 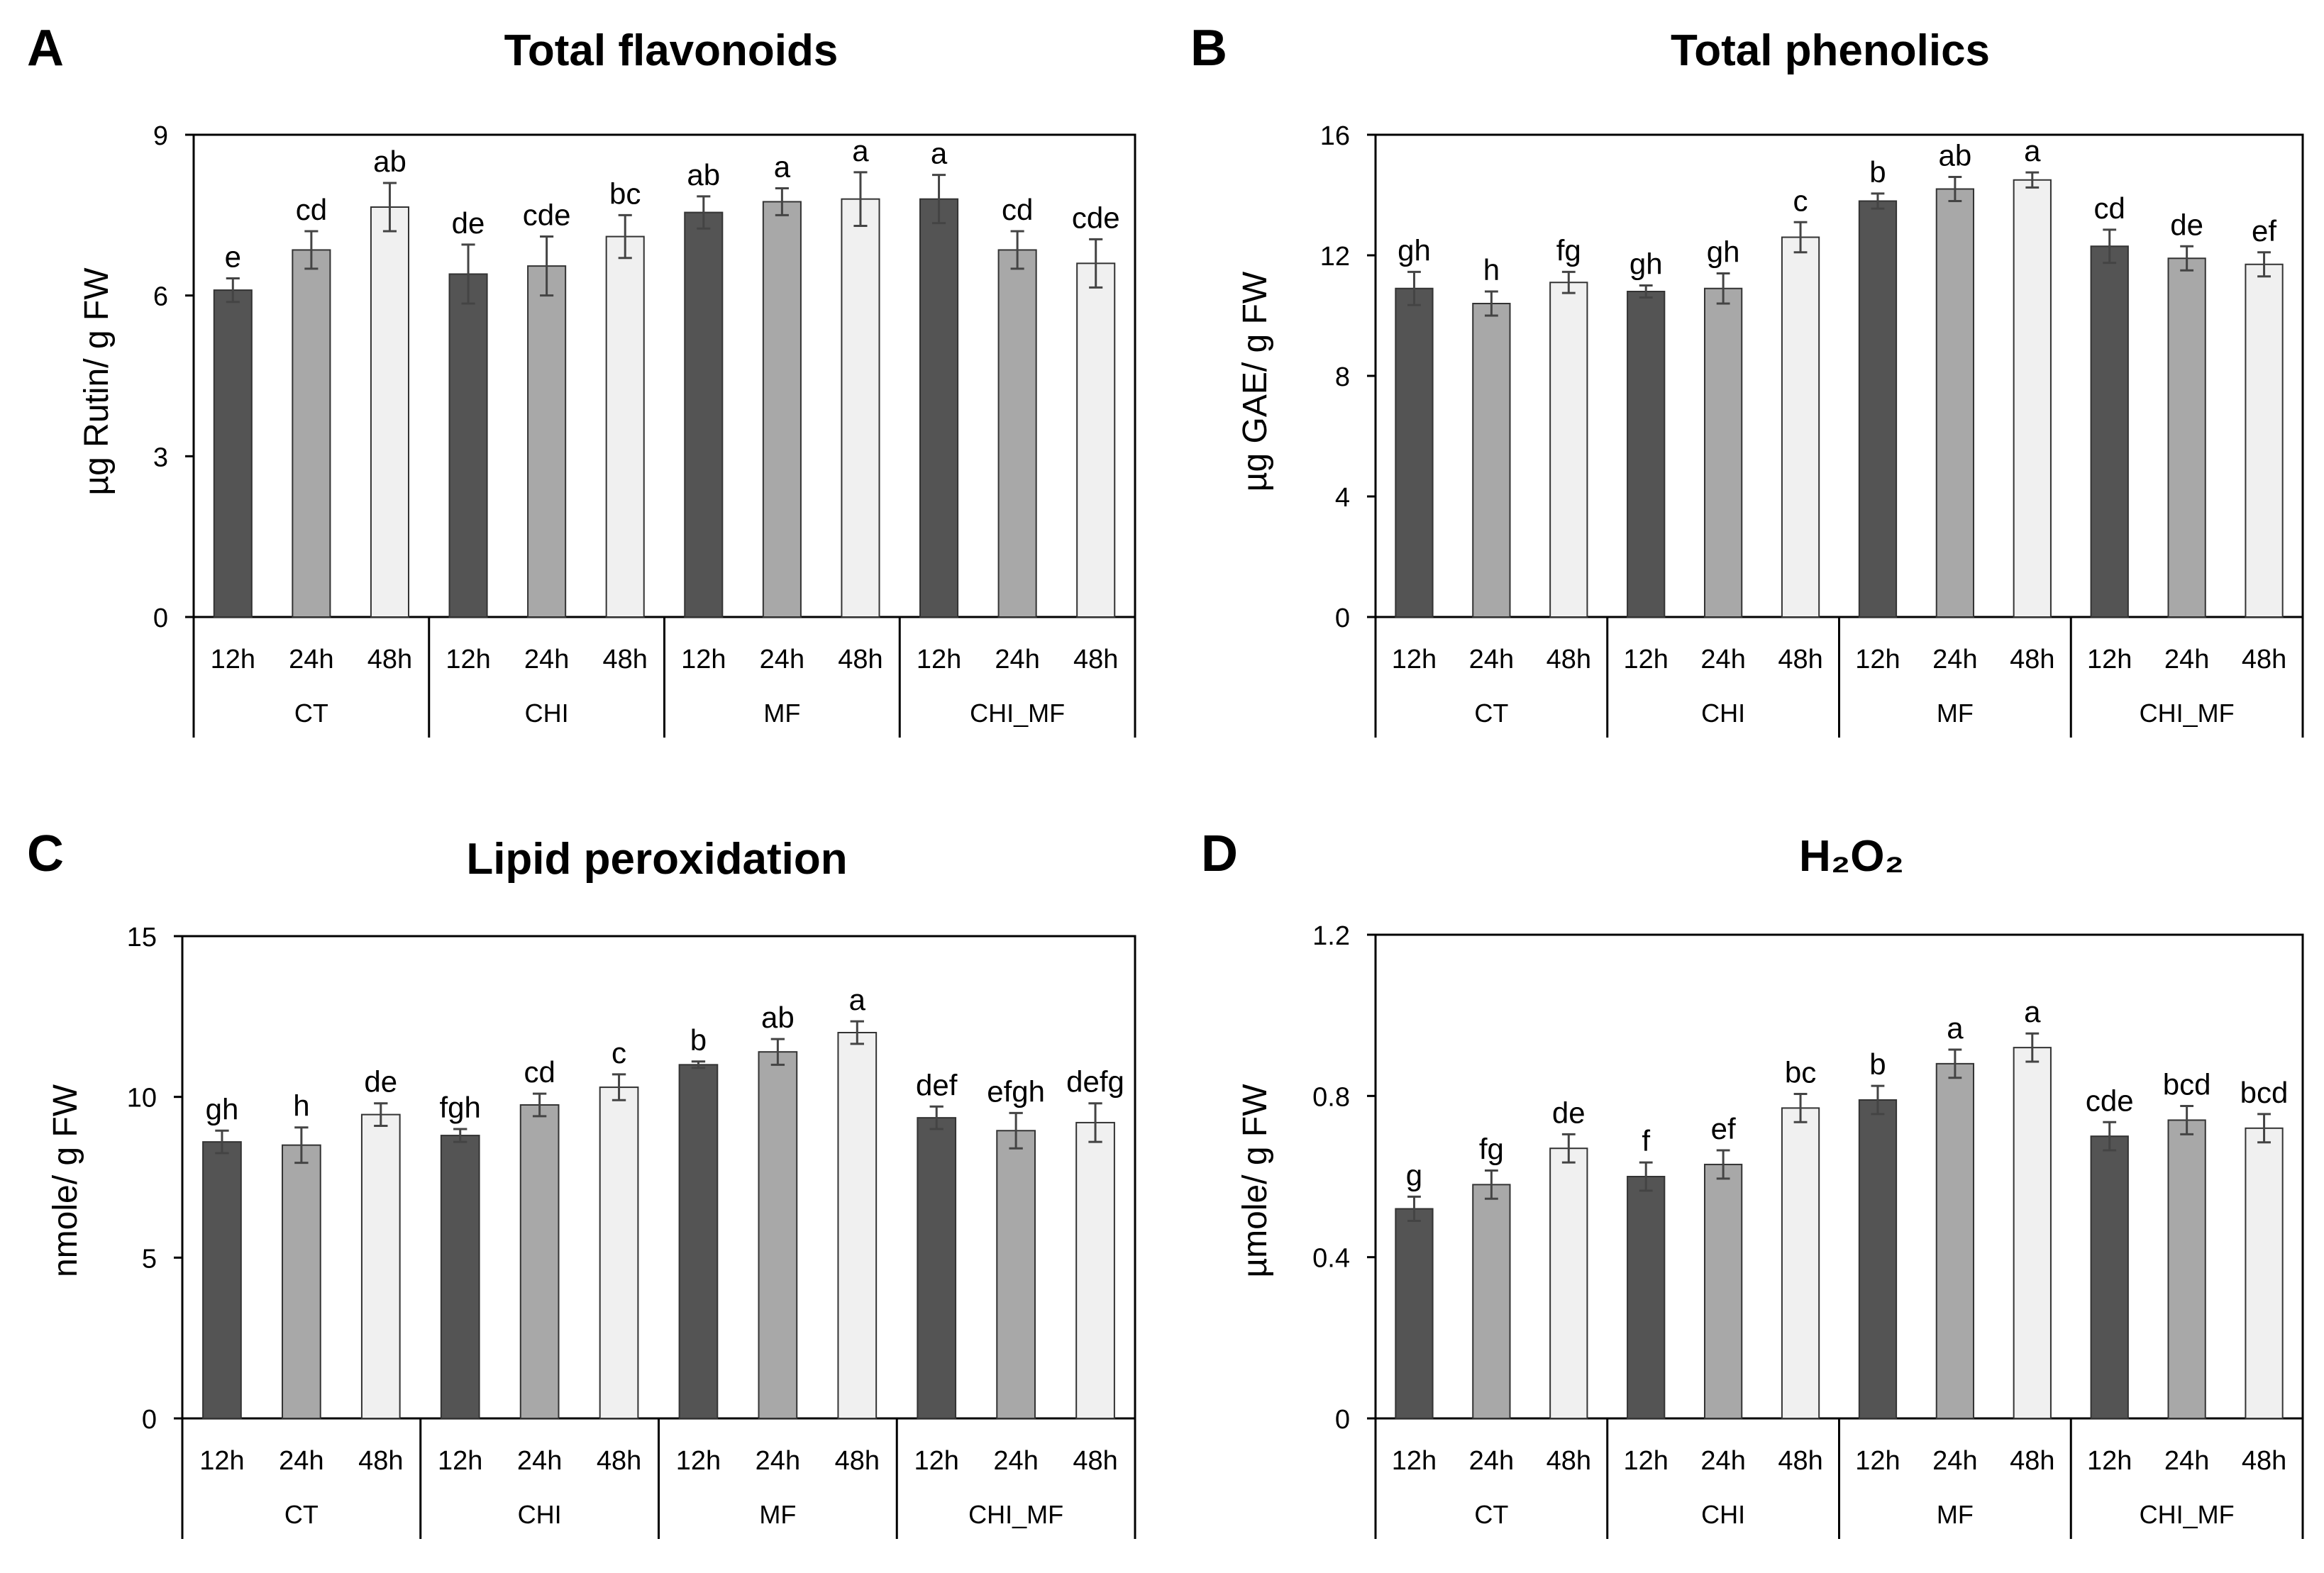 What do you see at coordinates (301, 1514) in the screenshot?
I see `panel-c-group-label: CT` at bounding box center [301, 1514].